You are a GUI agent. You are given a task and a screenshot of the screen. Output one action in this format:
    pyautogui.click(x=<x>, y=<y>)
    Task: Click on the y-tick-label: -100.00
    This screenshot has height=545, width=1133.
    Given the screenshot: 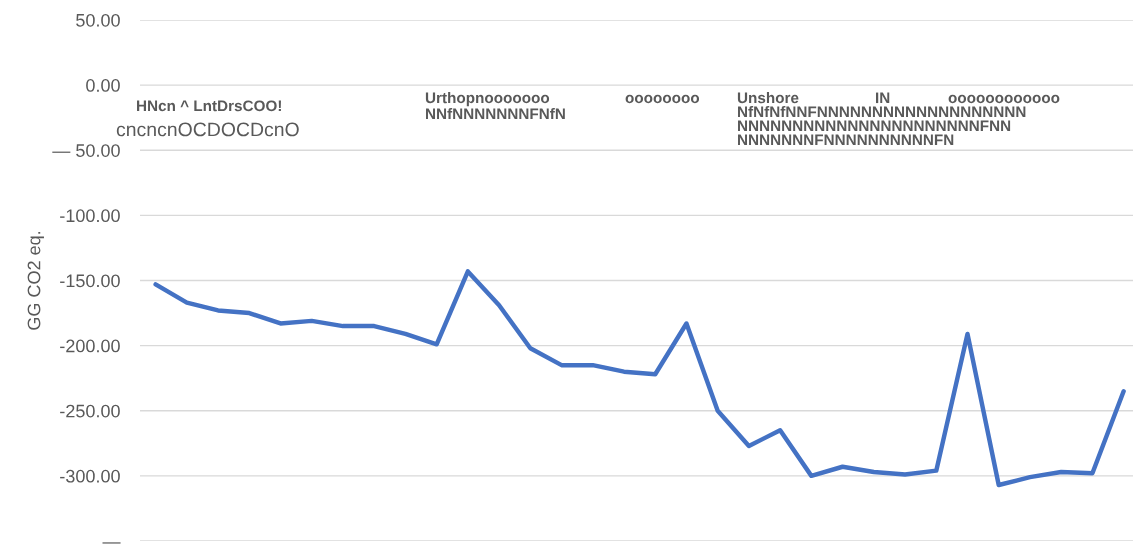 What is the action you would take?
    pyautogui.click(x=90, y=216)
    